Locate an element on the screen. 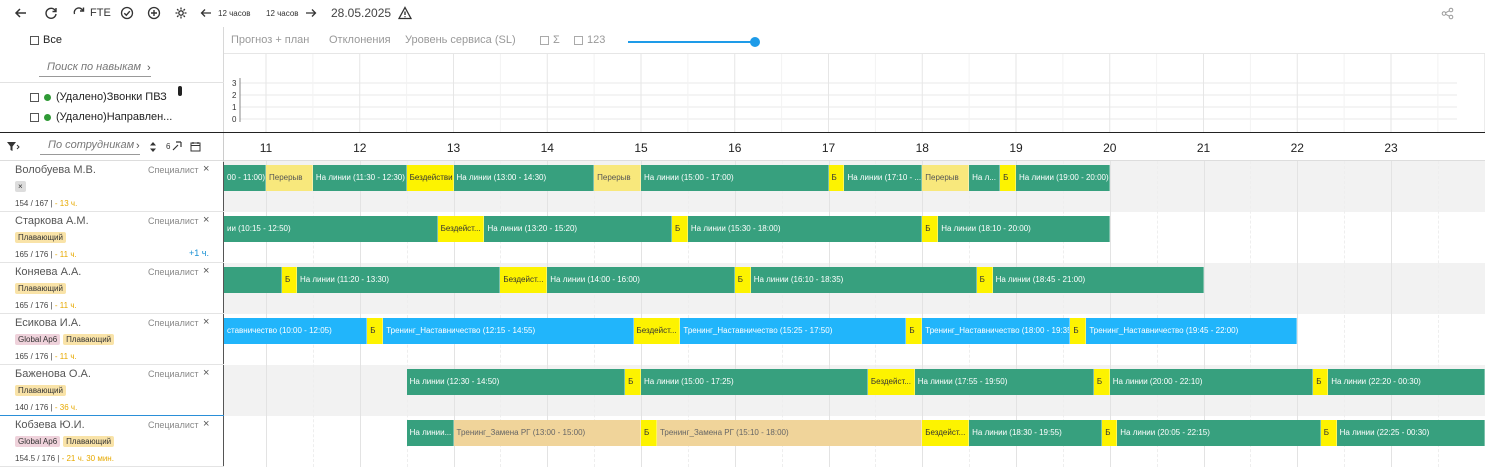 The width and height of the screenshot is (1485, 467). back-arrow-icon is located at coordinates (21, 13).